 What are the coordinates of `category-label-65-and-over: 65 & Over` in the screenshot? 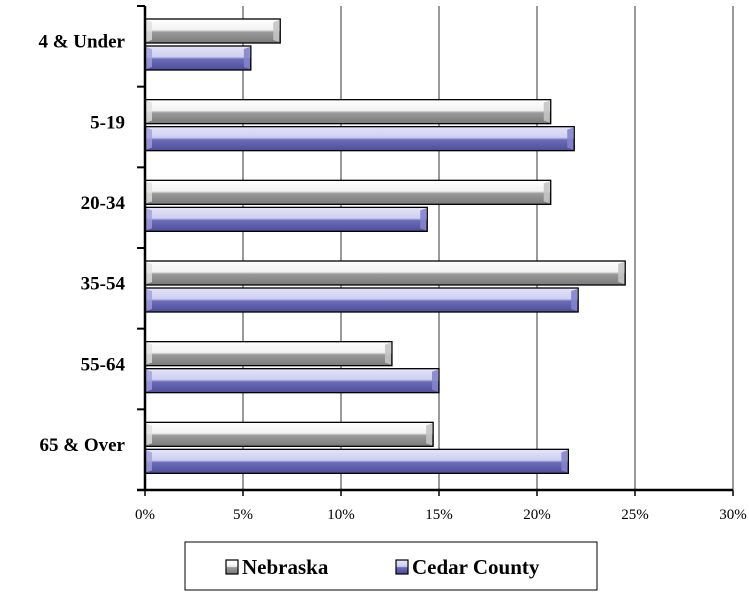 It's located at (83, 445).